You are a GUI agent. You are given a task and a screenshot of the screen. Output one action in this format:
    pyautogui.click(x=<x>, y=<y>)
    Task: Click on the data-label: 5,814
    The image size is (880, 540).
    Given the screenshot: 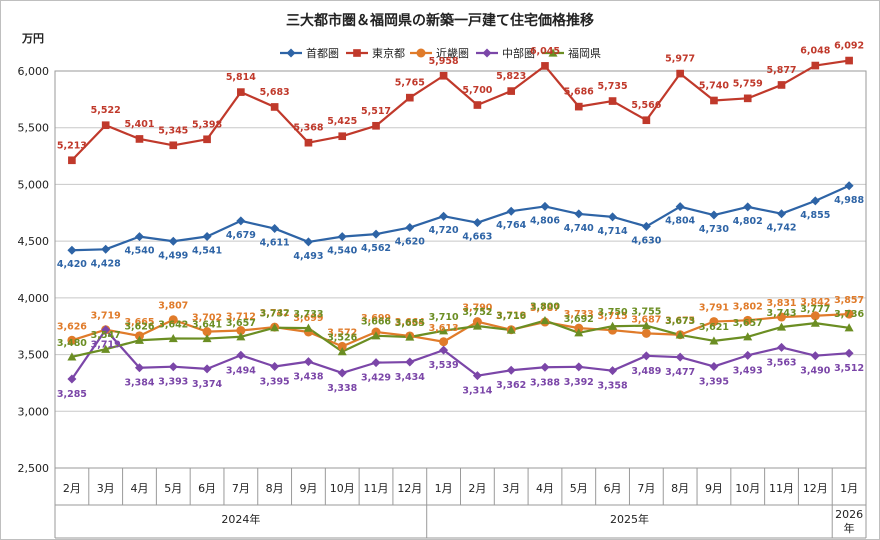 What is the action you would take?
    pyautogui.click(x=241, y=77)
    